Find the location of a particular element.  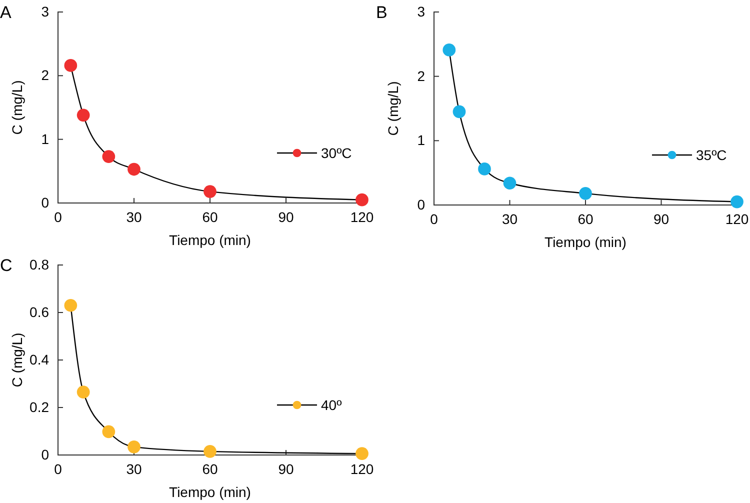

y-tick-label: 0.8 is located at coordinates (40, 264).